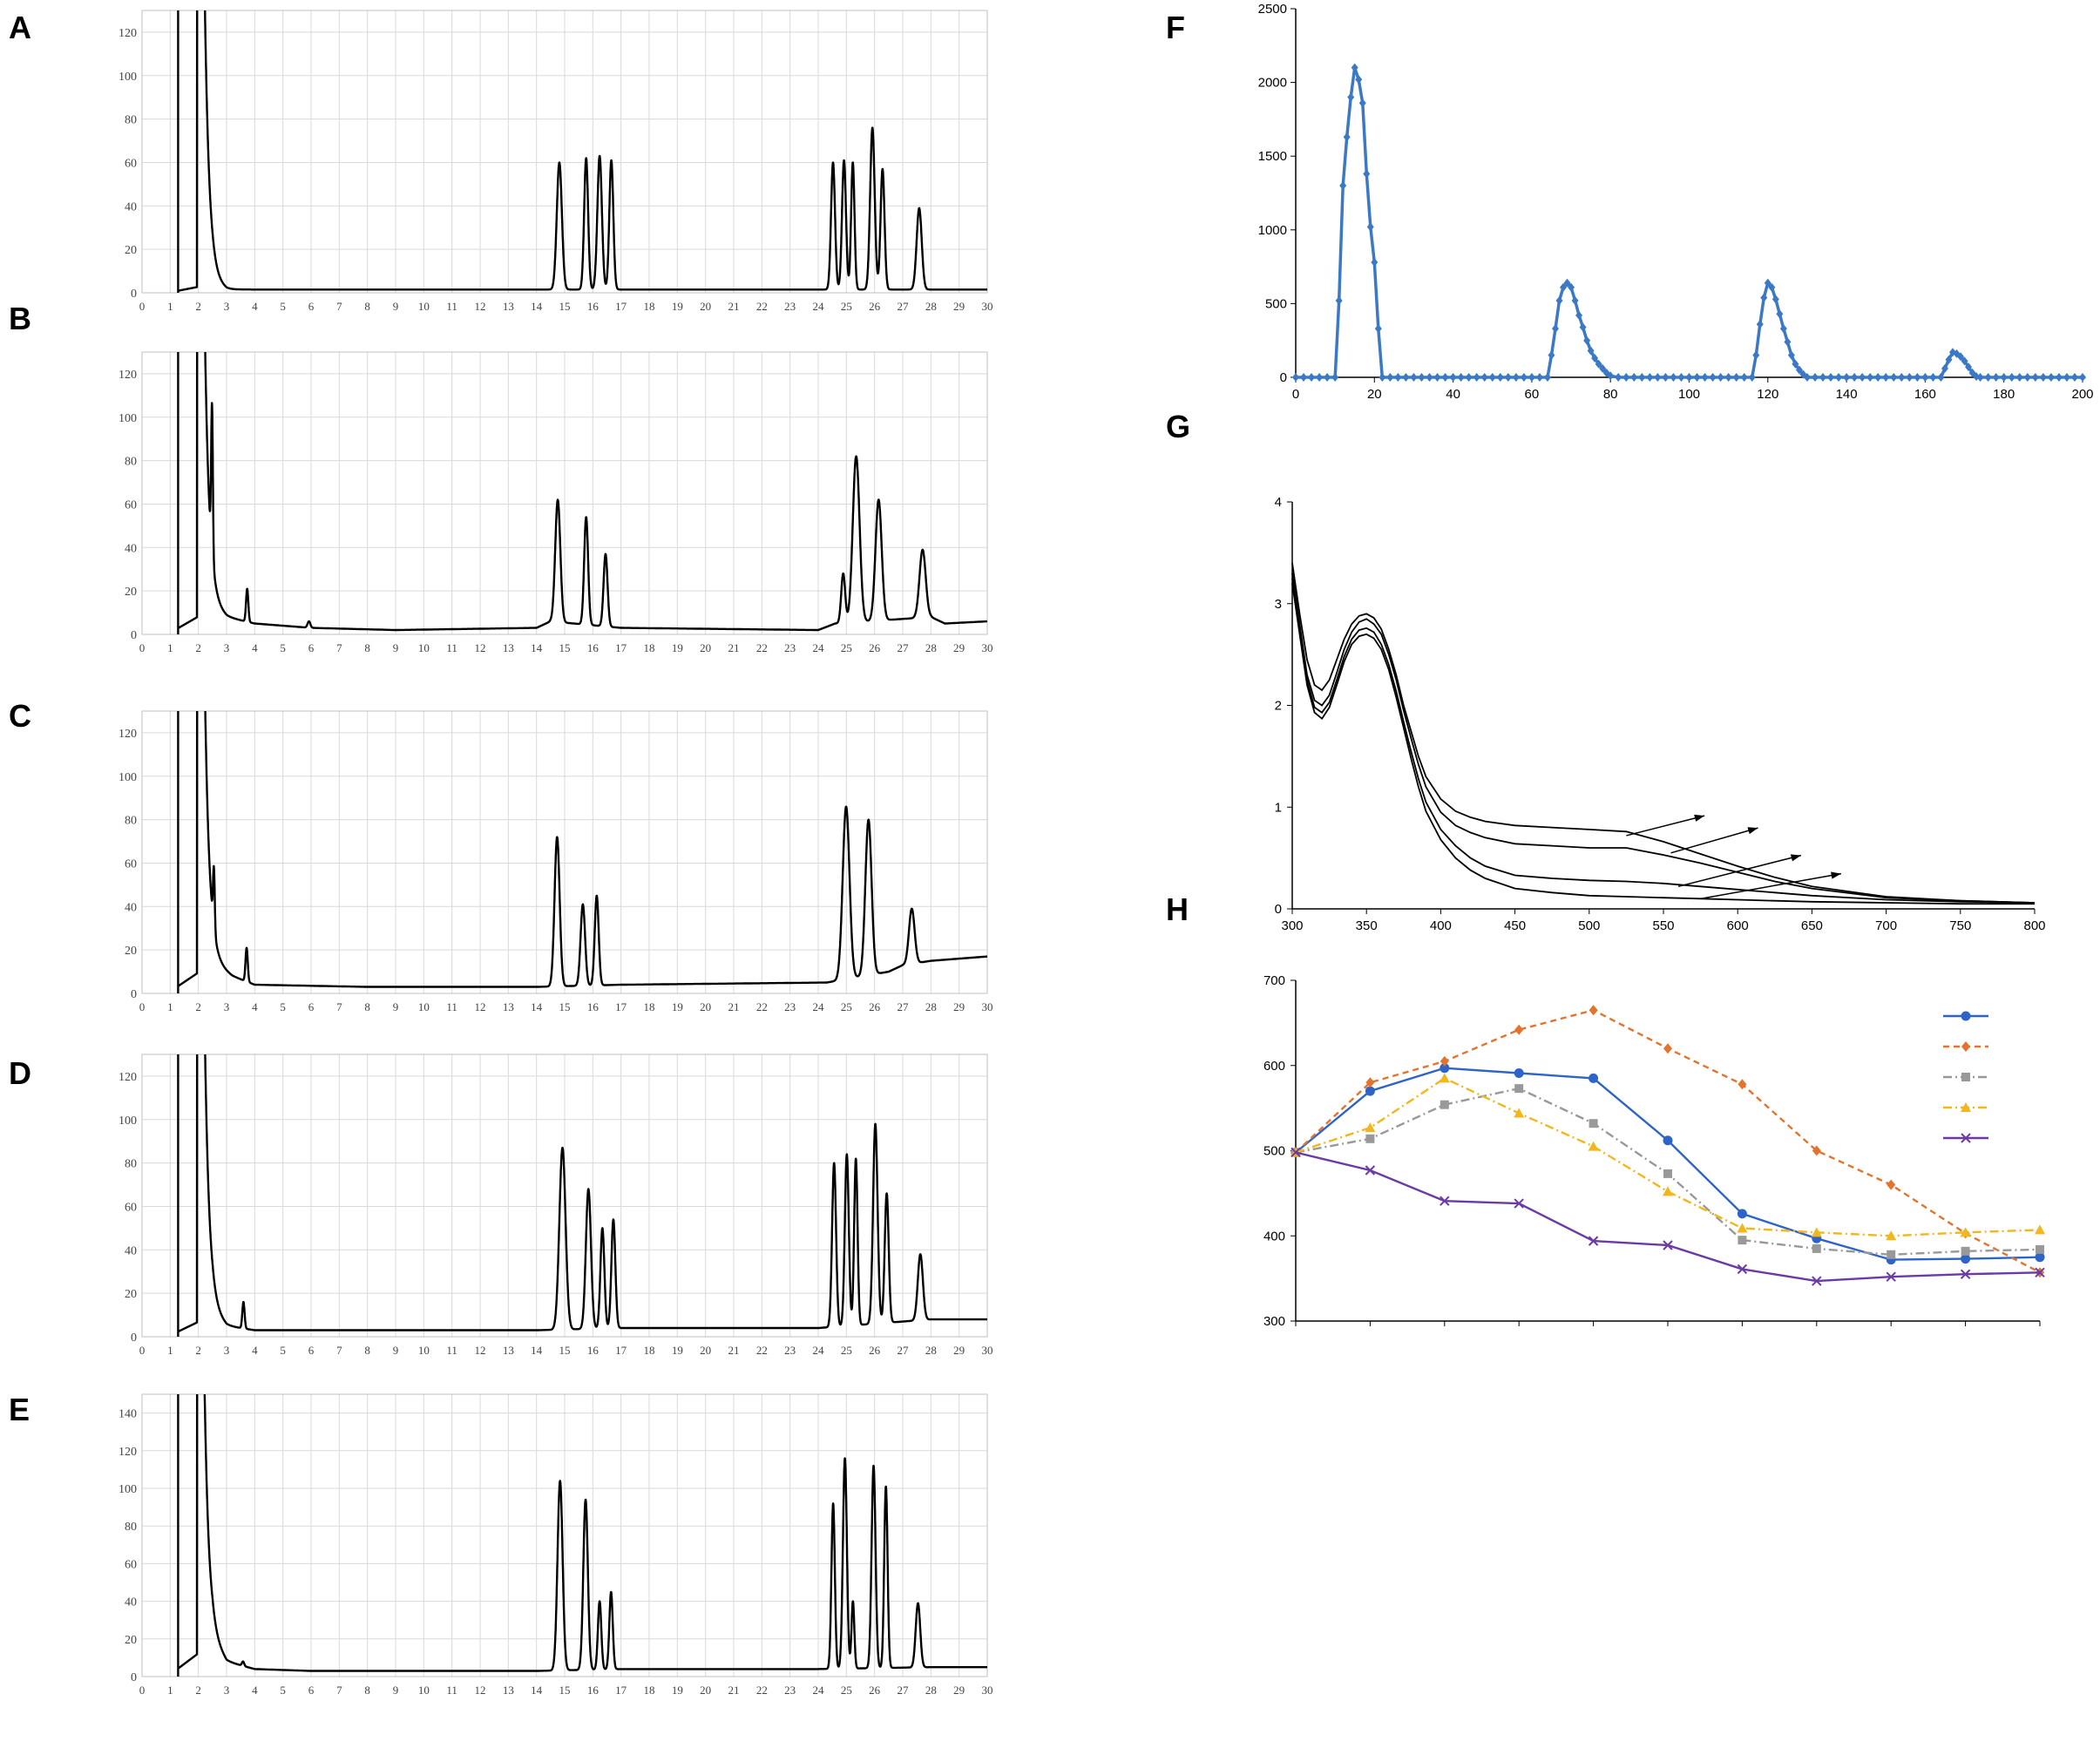 This screenshot has width=2100, height=1755. Describe the element at coordinates (621, 647) in the screenshot. I see `x-tick-label: 17` at that location.